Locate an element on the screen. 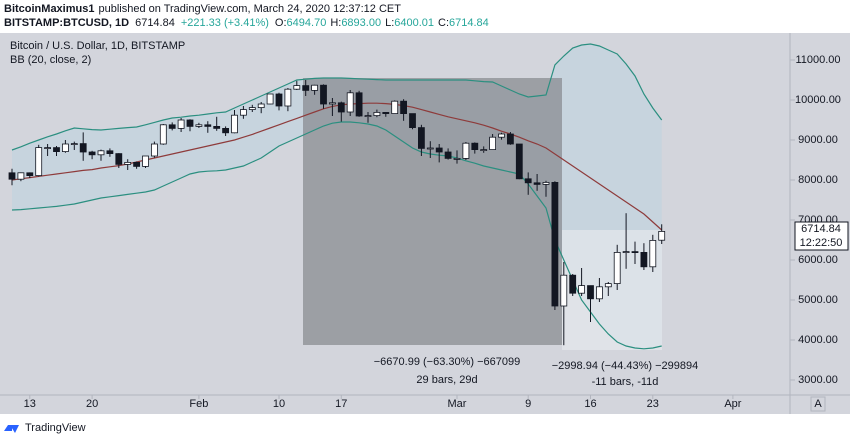 The image size is (850, 441). change: +221.33 (+3.41%) is located at coordinates (225, 23).